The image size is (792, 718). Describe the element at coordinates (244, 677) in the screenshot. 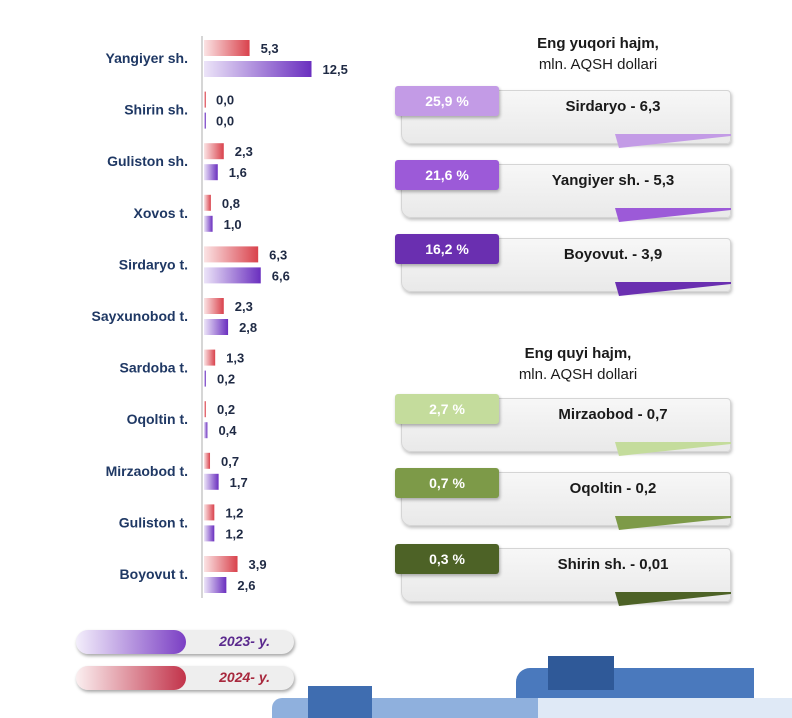

I see `legend-2024-label: 2024- y.` at that location.